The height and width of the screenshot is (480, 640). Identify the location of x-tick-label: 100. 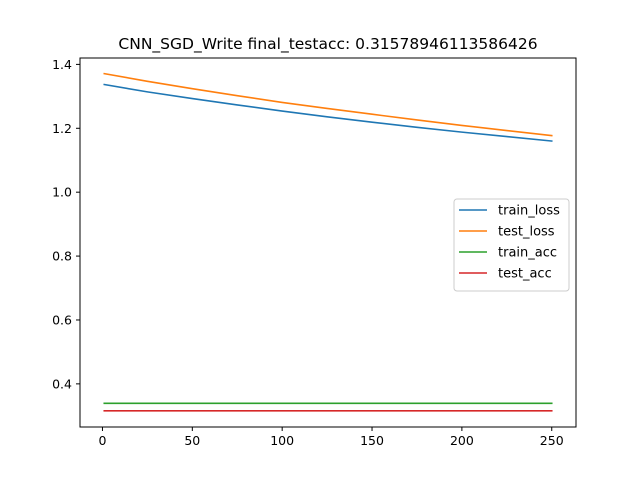
(282, 440).